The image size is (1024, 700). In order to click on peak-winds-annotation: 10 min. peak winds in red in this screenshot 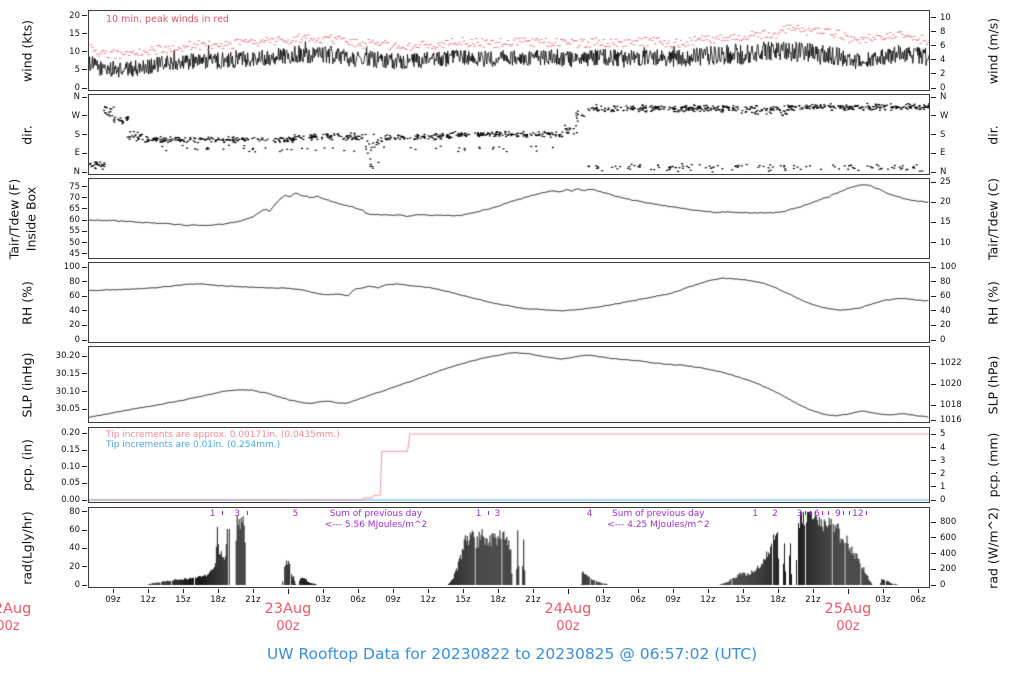, I will do `click(167, 19)`.